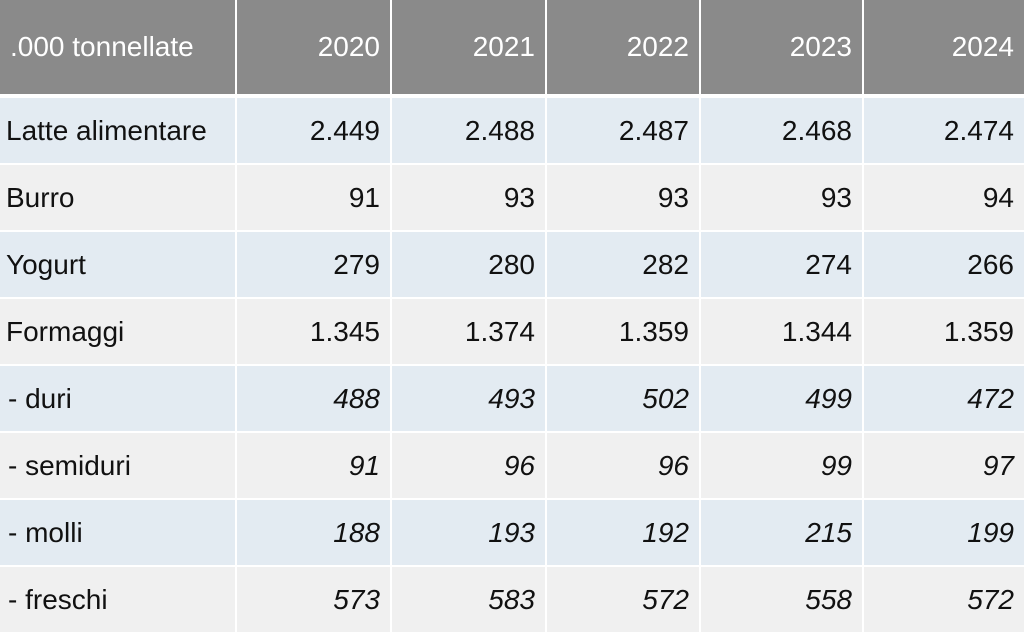 The height and width of the screenshot is (635, 1024). I want to click on cell-value: 2.488, so click(469, 130).